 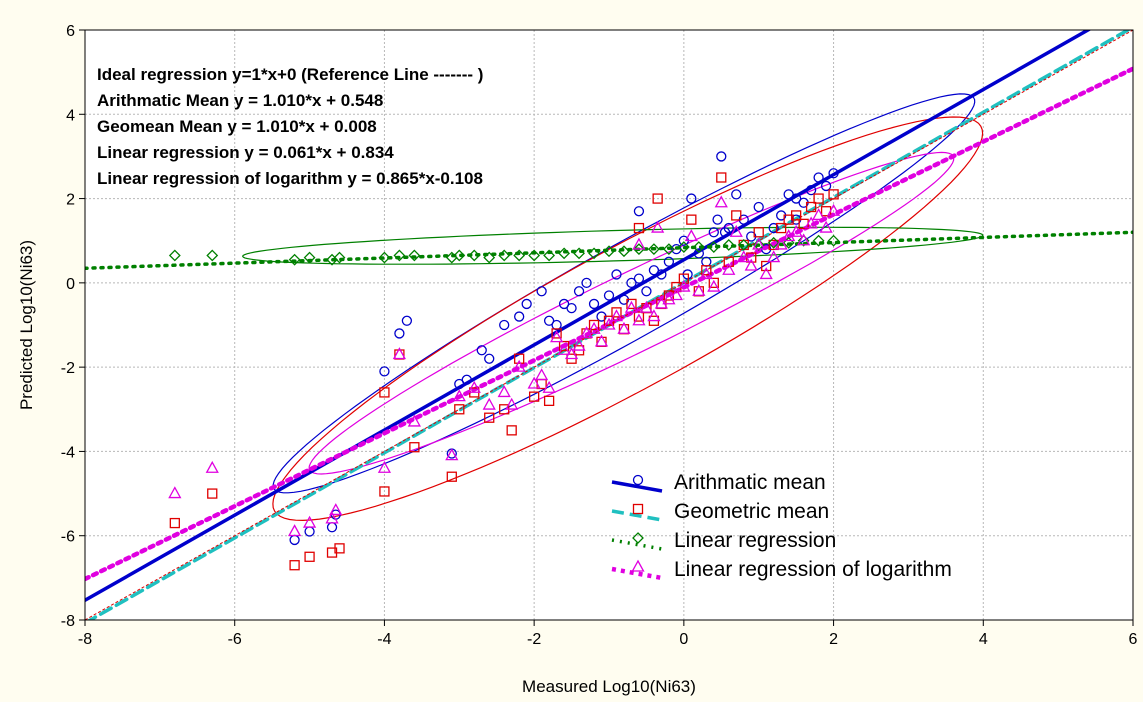 I want to click on x-axis-ticks: -8 -6 -4 -2 0 2 4 6, so click(x=608, y=634).